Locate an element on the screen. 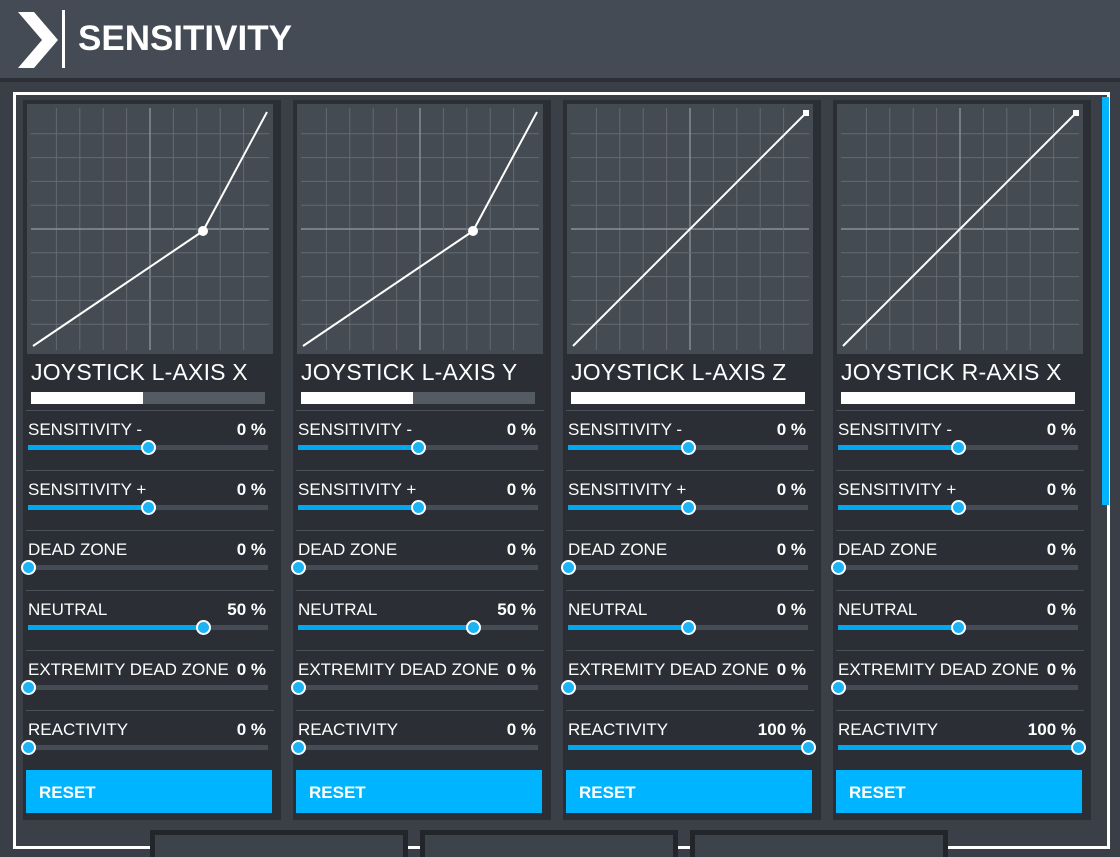 The width and height of the screenshot is (1120, 857). page-title: SENSITIVITY is located at coordinates (185, 38).